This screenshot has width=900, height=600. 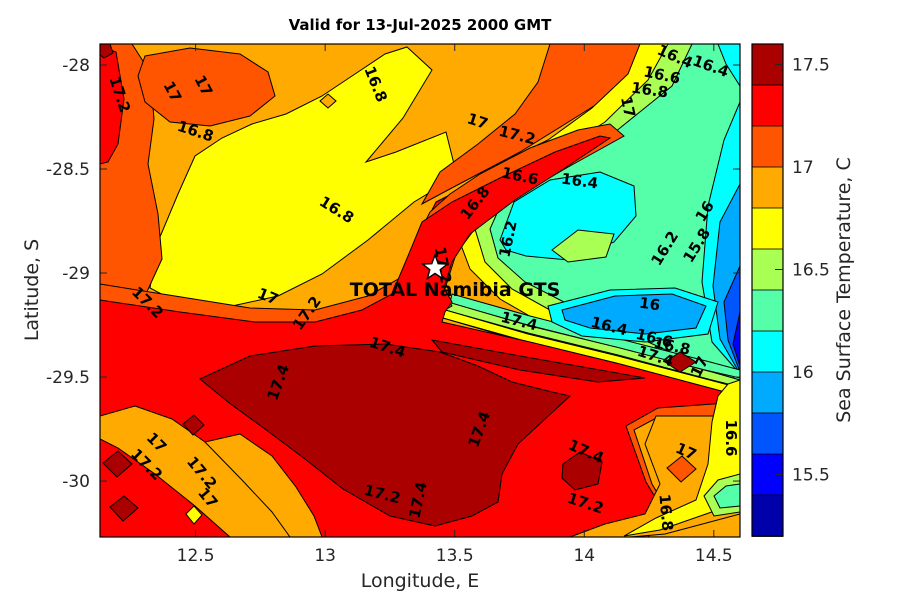 I want to click on x-tick-labels: 12.5 13 13.5 14 14.5, so click(x=455, y=556).